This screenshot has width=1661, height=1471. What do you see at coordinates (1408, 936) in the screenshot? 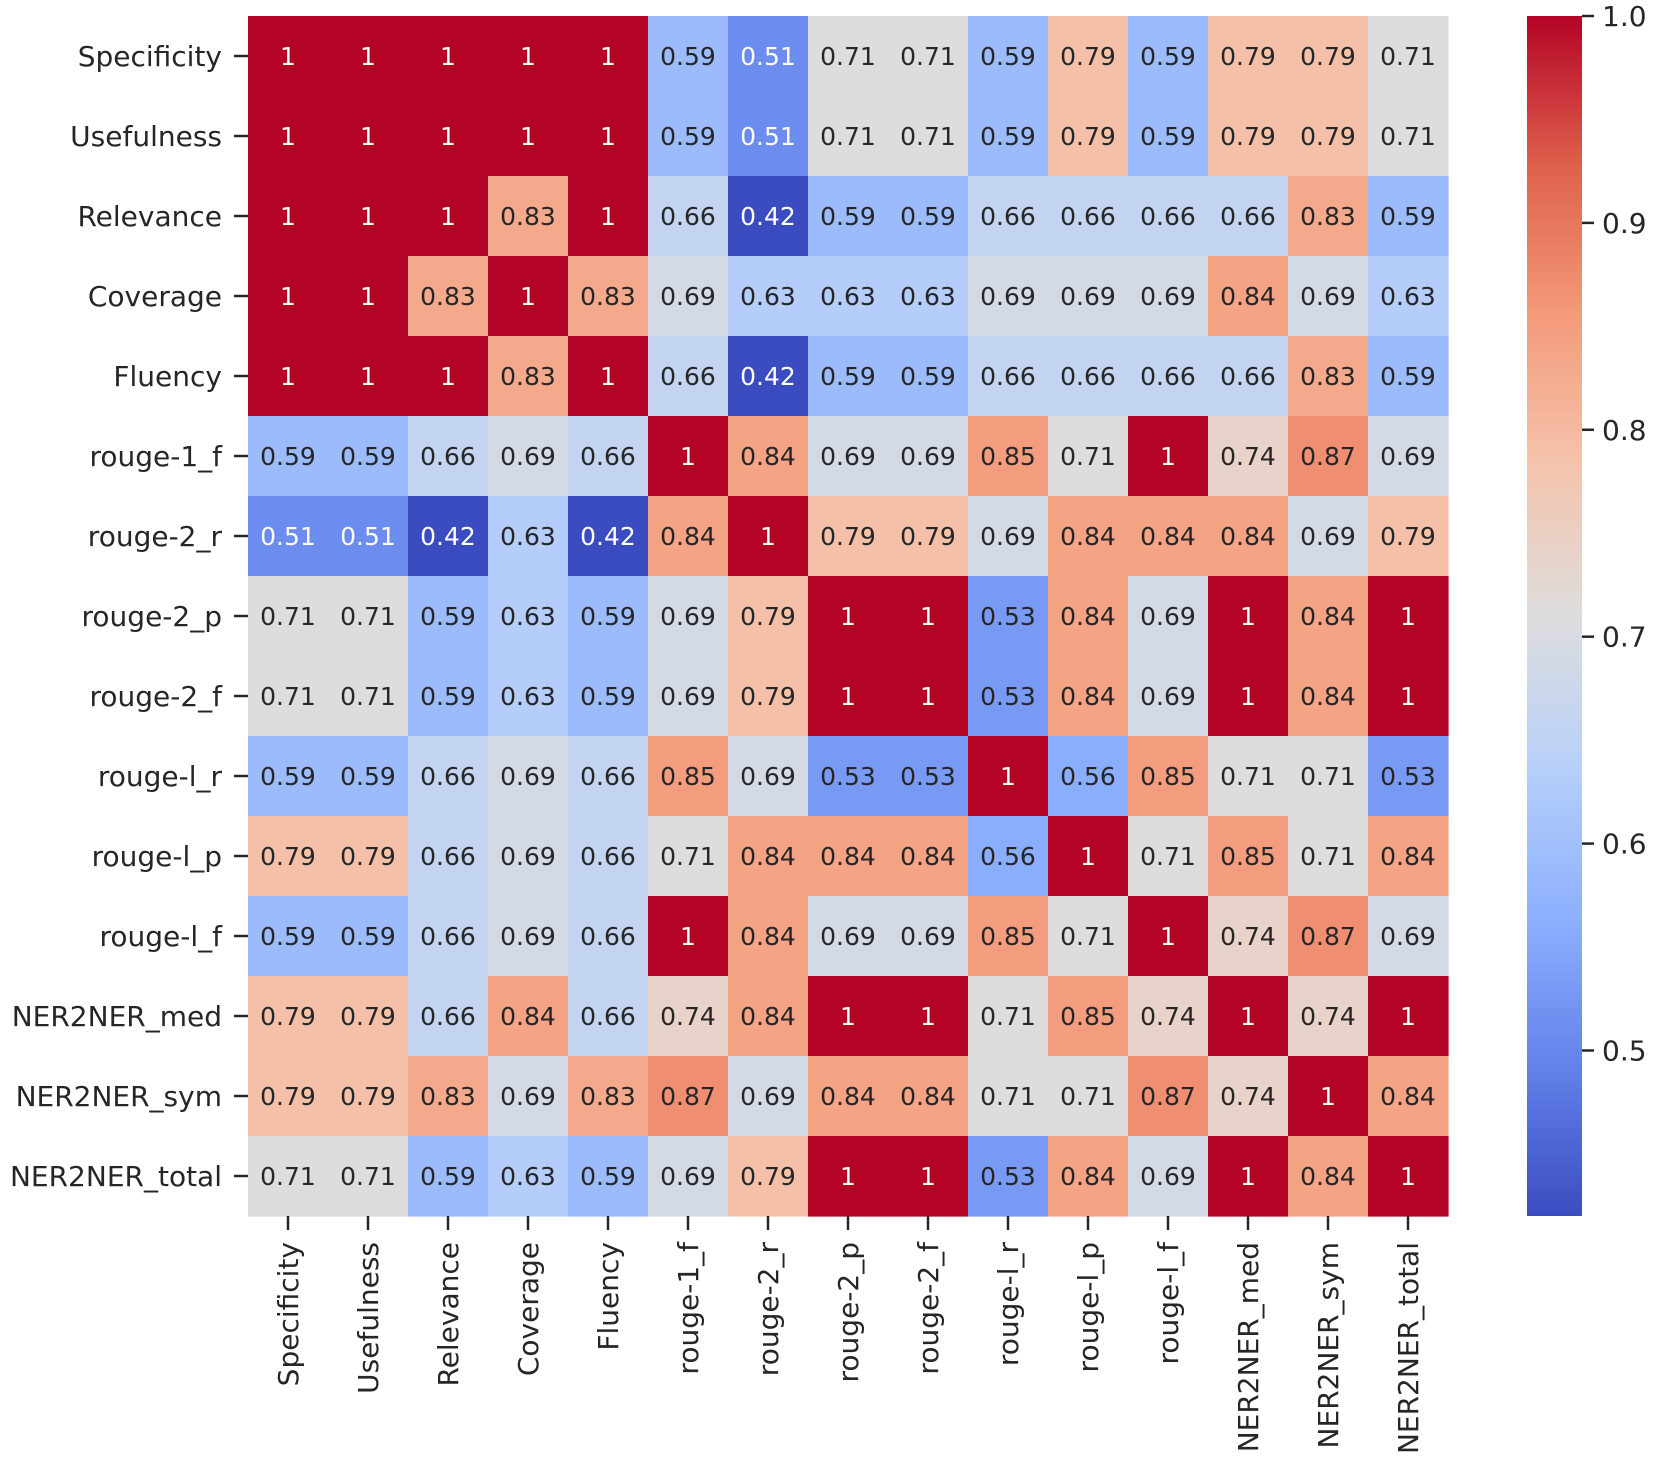
I see `heatmap-cell-rouge-l-f-ner2ner-total` at bounding box center [1408, 936].